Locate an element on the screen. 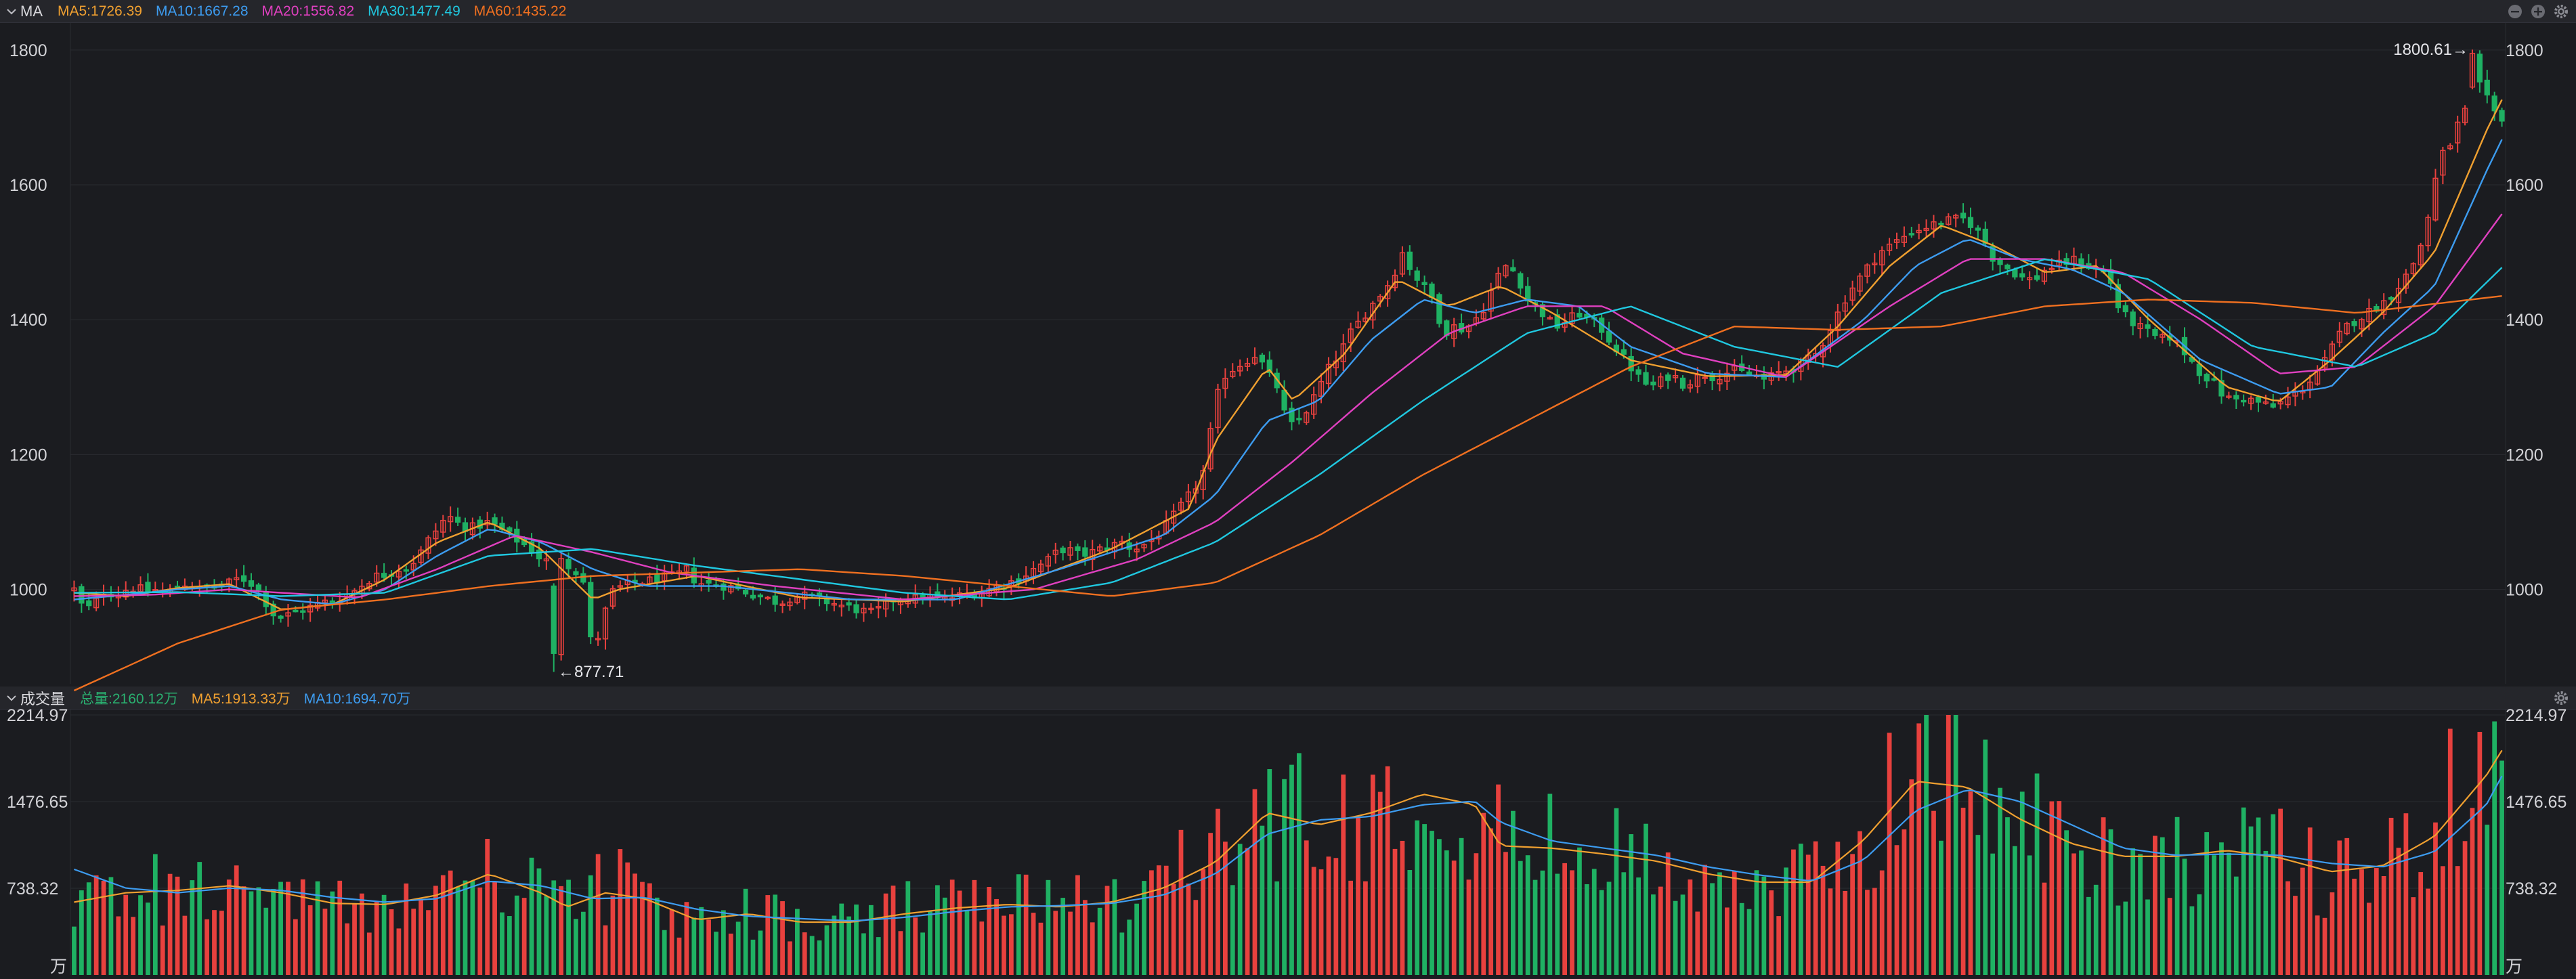 Image resolution: width=2576 pixels, height=979 pixels. annotation-high: 1800.61→ is located at coordinates (2430, 50).